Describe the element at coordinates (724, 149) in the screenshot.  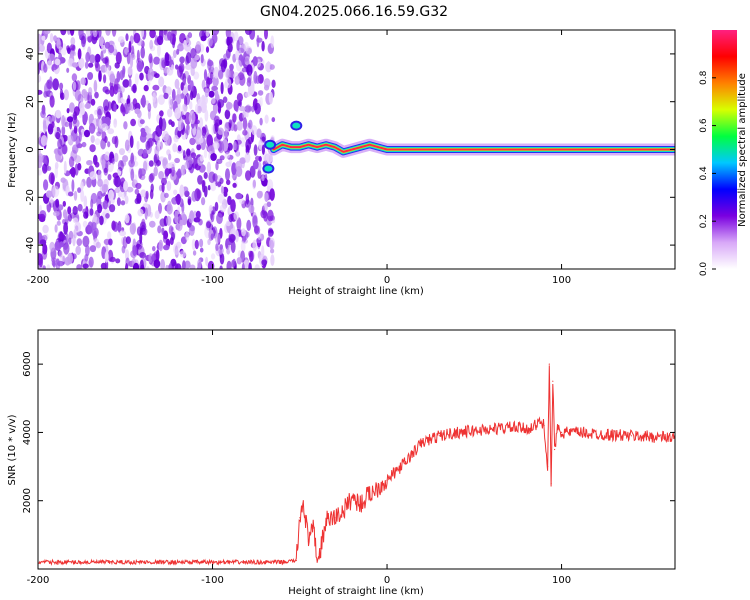
I see `colorbar-scale` at that location.